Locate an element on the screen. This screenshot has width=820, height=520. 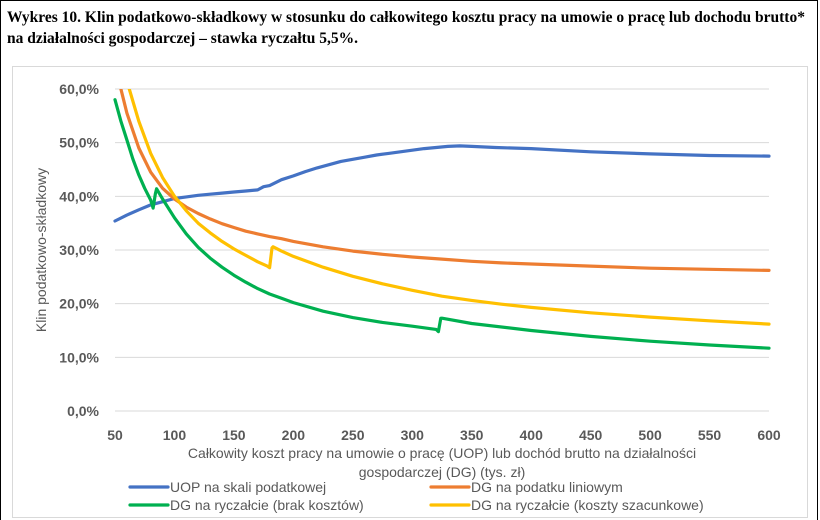
x-axis-title-line2: gospodarczej (DG) (tys. zł) is located at coordinates (442, 472).